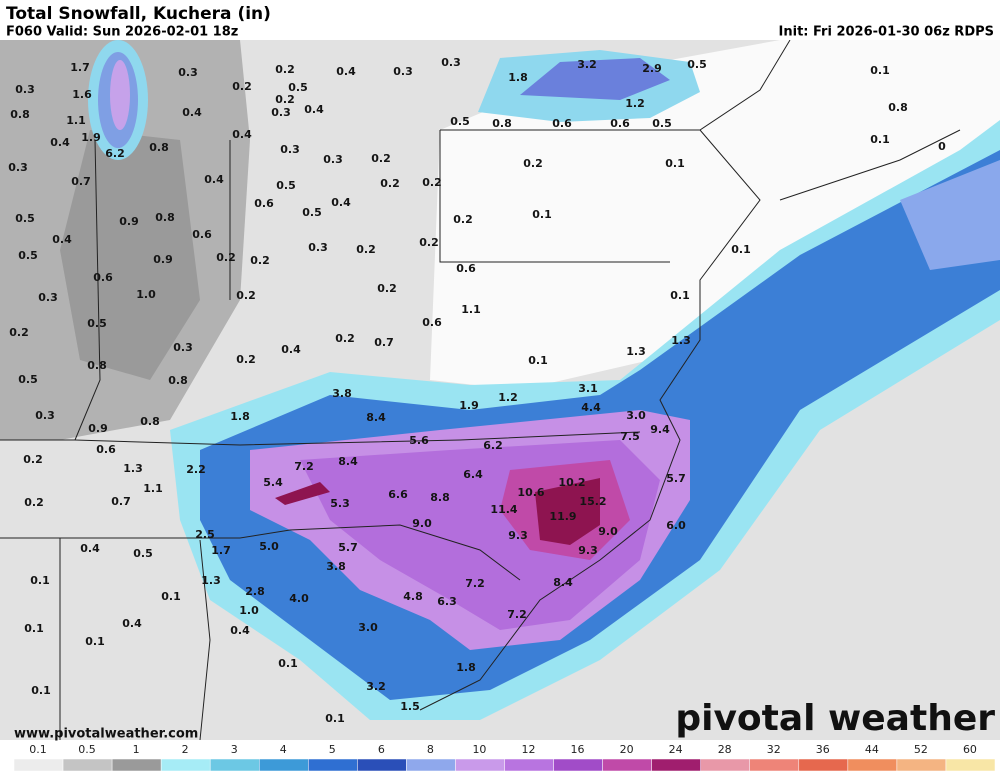  I want to click on snow-label: 7.5, so click(630, 436).